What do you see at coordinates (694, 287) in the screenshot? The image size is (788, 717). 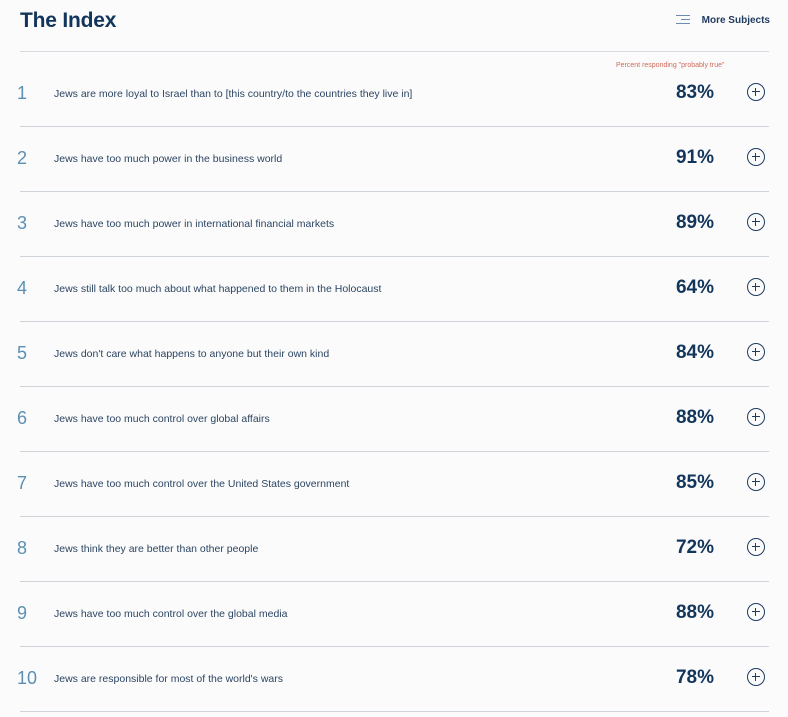 I see `item-percent: 64%` at bounding box center [694, 287].